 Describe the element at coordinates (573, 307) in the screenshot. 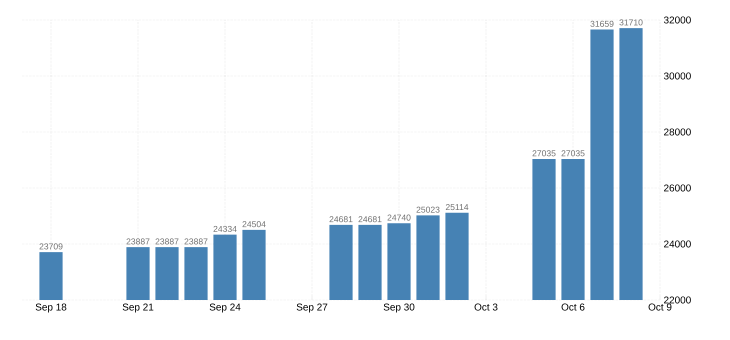

I see `x-tick-label: Oct 6` at that location.